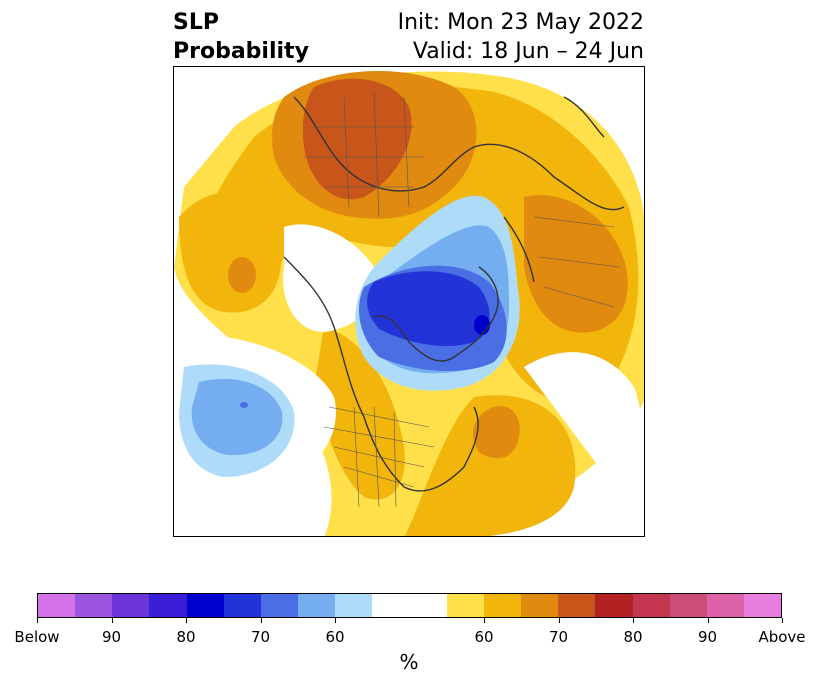 The width and height of the screenshot is (819, 686). I want to click on above-70-80-atlantic, so click(496, 432).